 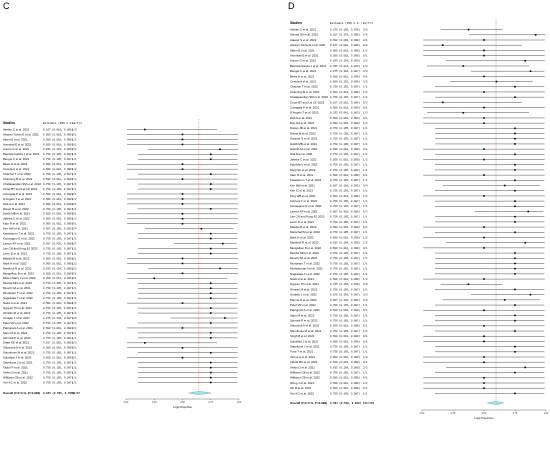 I want to click on study-name: Levin D et al. 2021, so click(x=15, y=253).